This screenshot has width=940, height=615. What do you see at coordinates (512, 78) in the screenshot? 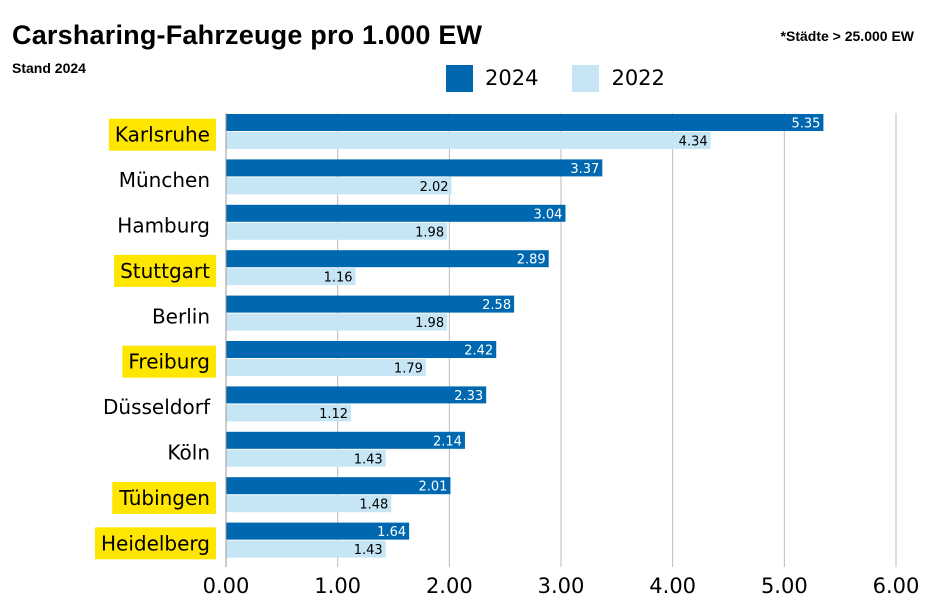
I see `legend-label-2024: 2024` at bounding box center [512, 78].